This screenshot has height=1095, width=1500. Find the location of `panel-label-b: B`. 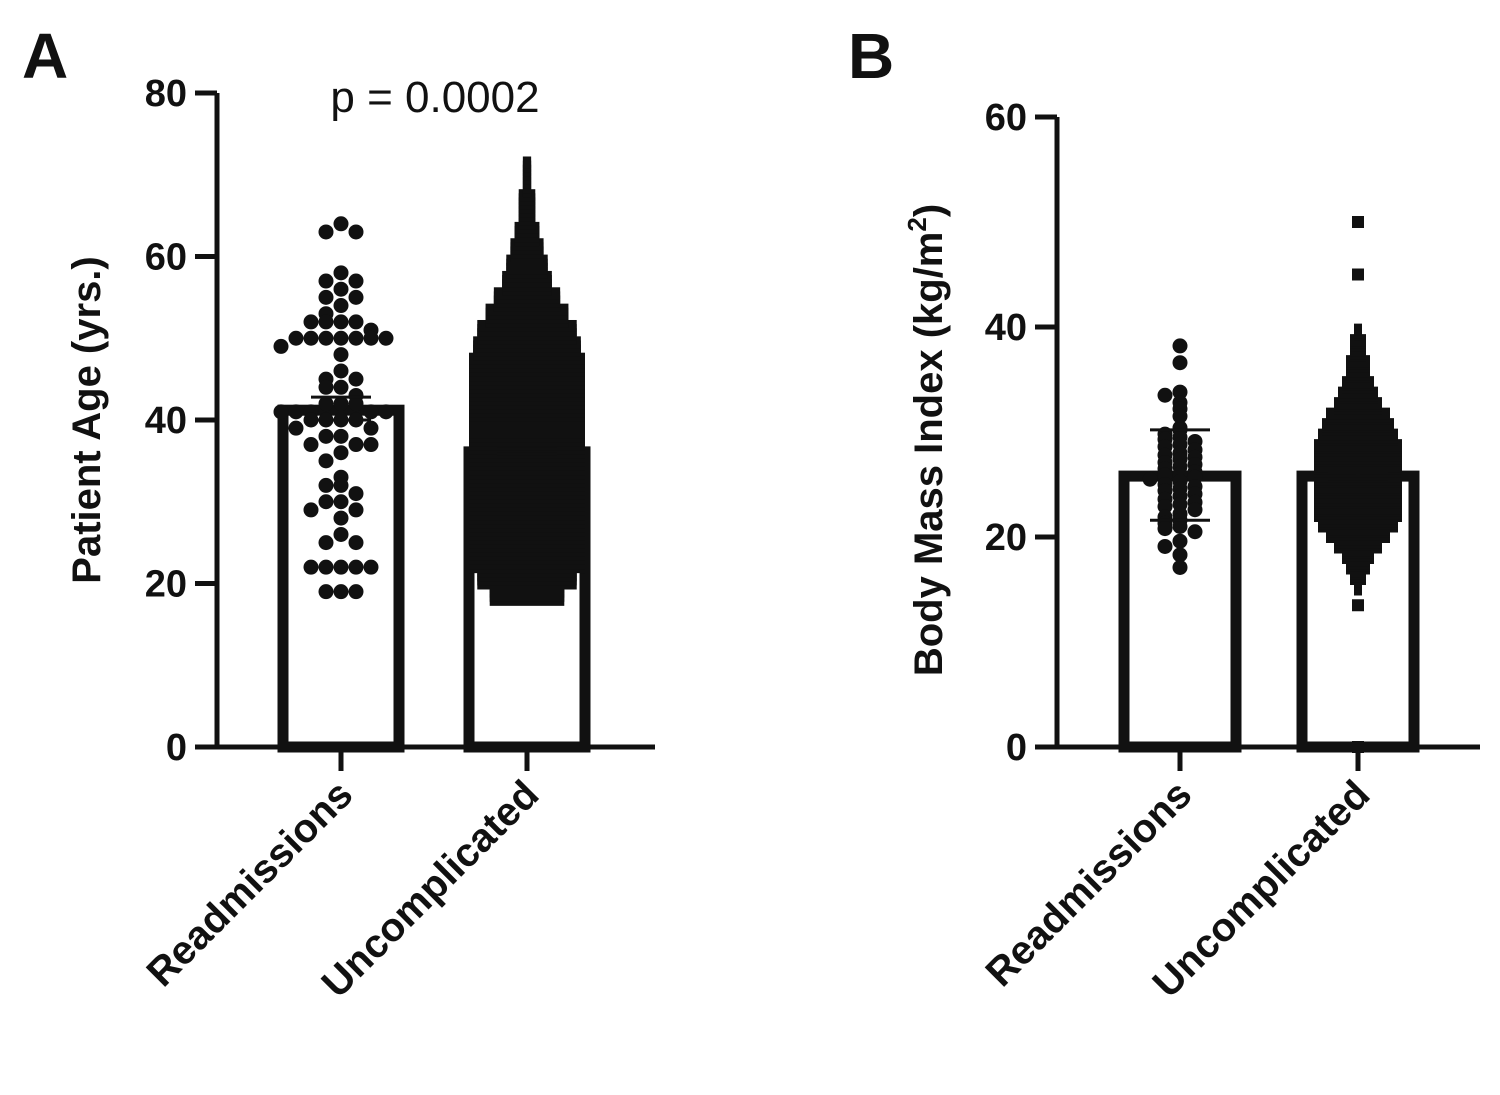

panel-label-b: B is located at coordinates (871, 56).